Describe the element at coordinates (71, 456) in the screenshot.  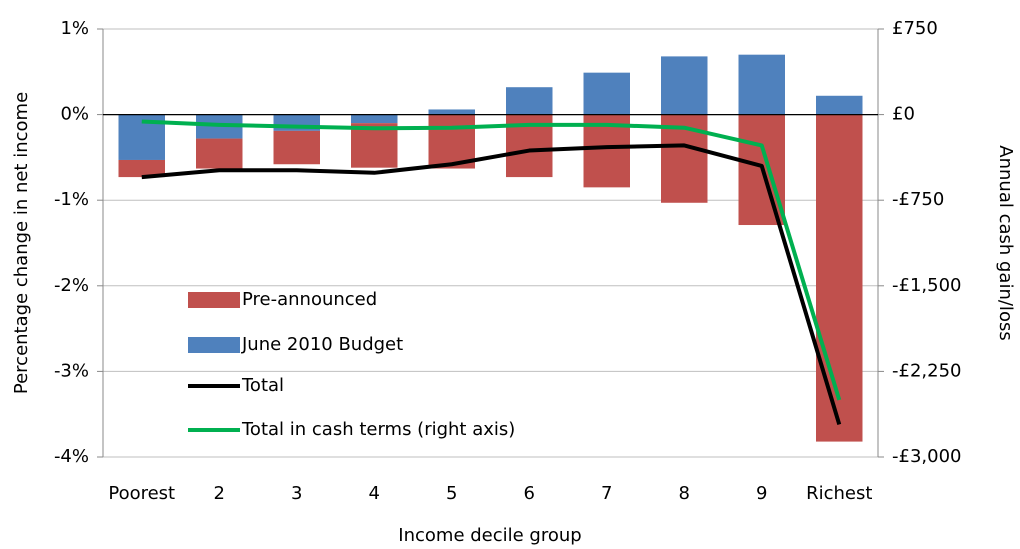
I see `y-tick-label: -4%` at that location.